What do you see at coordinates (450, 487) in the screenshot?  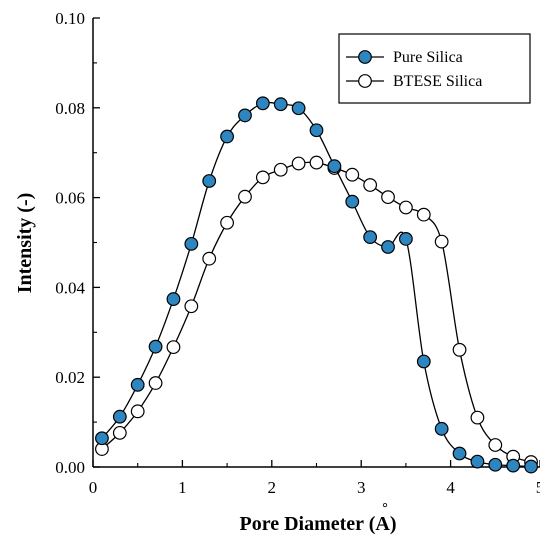 I see `x-tick-label: 4` at bounding box center [450, 487].